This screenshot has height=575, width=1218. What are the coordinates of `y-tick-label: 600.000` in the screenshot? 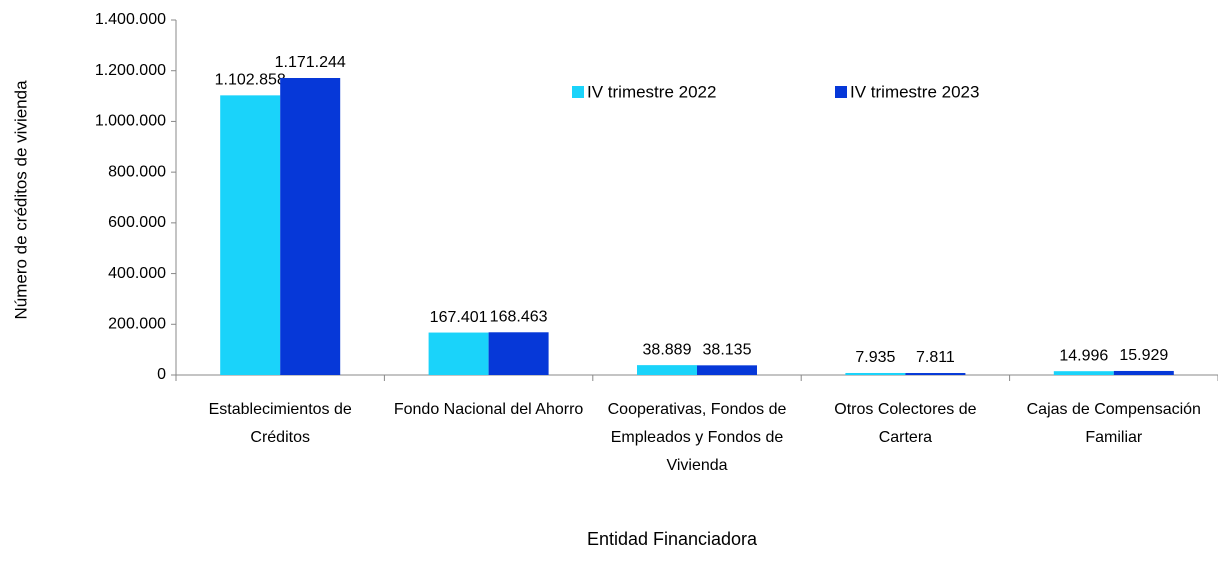 It's located at (137, 222).